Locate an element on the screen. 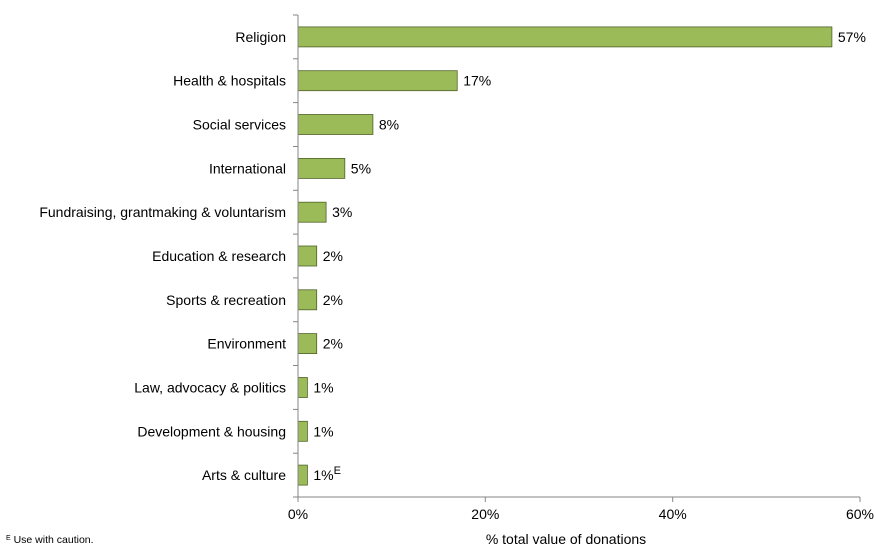 The width and height of the screenshot is (876, 548). data-label-8: 1% is located at coordinates (323, 388).